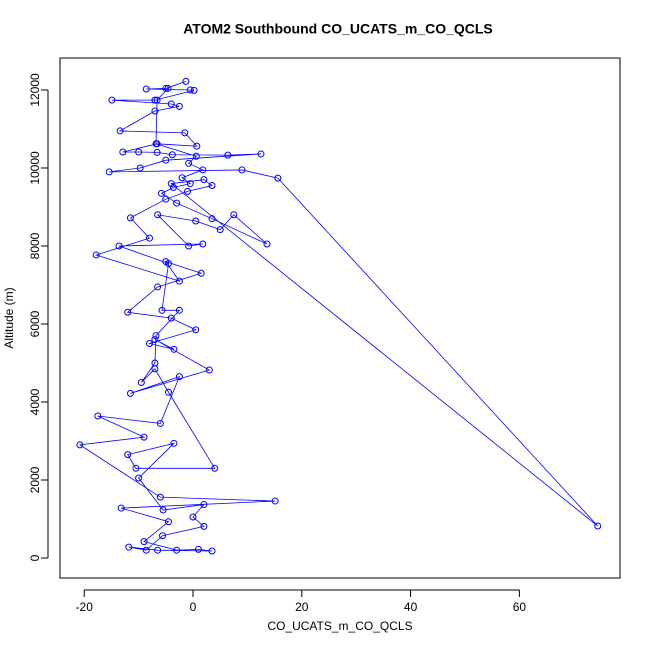 The image size is (650, 650). I want to click on x-tick-label: 60, so click(520, 607).